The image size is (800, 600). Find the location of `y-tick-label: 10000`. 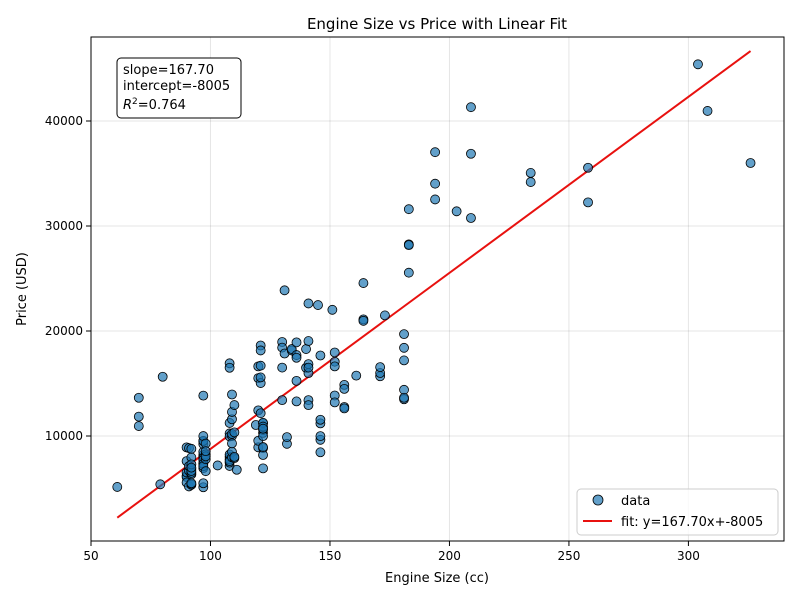

y-tick-label: 10000 is located at coordinates (64, 436).